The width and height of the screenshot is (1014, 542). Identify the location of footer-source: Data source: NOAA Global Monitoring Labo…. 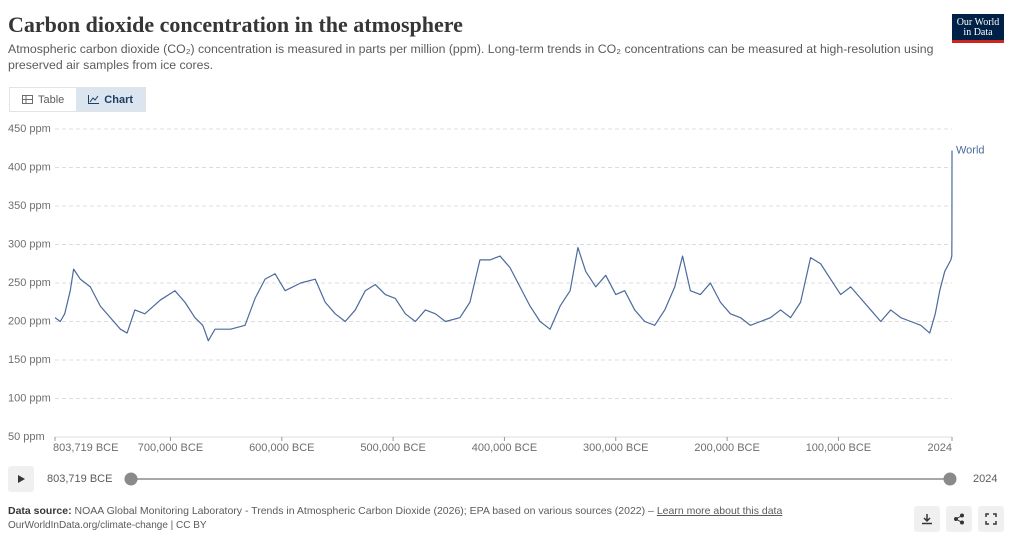
(395, 511).